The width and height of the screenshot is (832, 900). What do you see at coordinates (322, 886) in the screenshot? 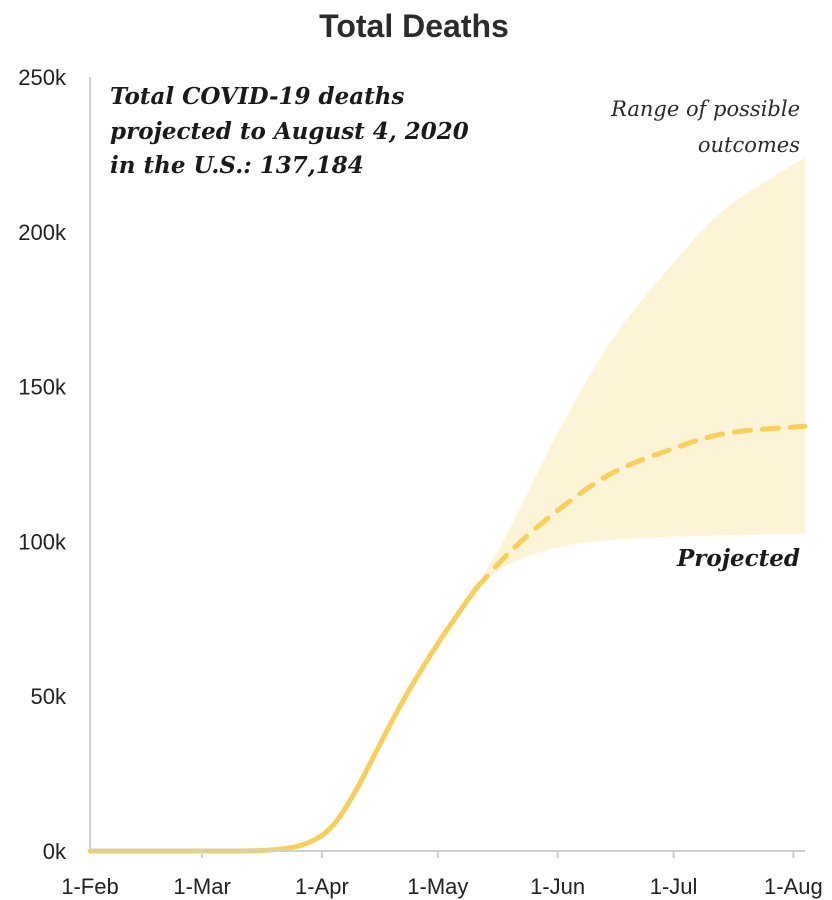
I see `x-tick-label: 1-Apr` at bounding box center [322, 886].